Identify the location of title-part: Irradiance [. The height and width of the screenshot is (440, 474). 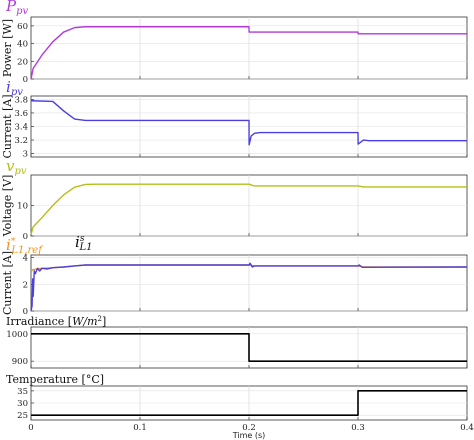
(39, 321).